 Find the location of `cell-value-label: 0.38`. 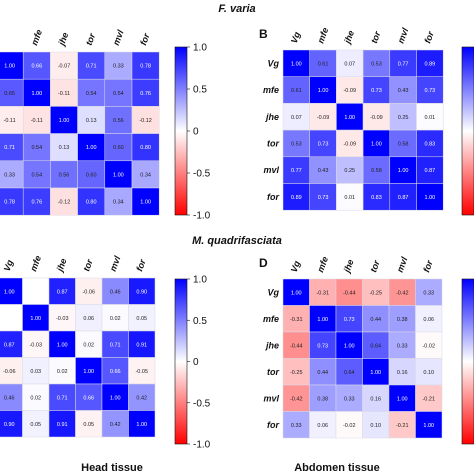

cell-value-label: 0.38 is located at coordinates (322, 399).